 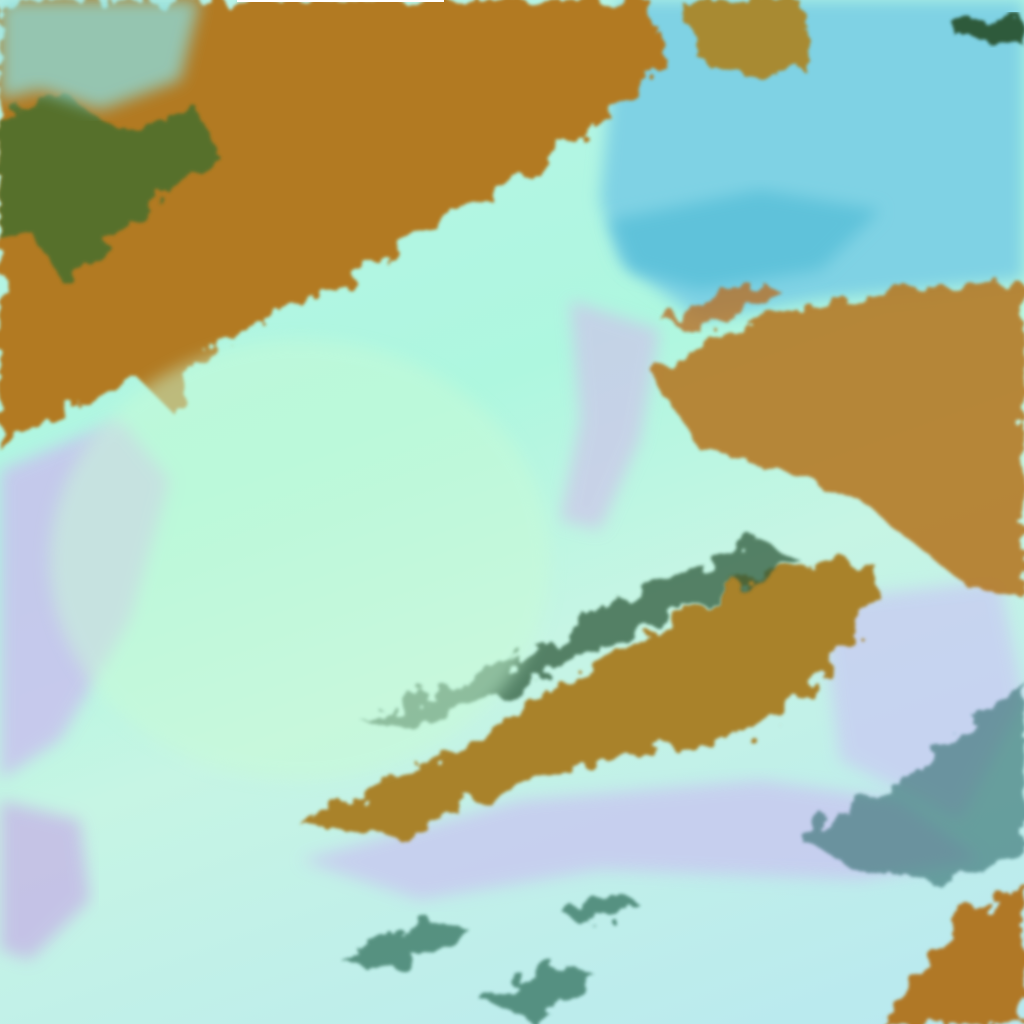 What do you see at coordinates (745, 240) in the screenshot?
I see `bay-water` at bounding box center [745, 240].